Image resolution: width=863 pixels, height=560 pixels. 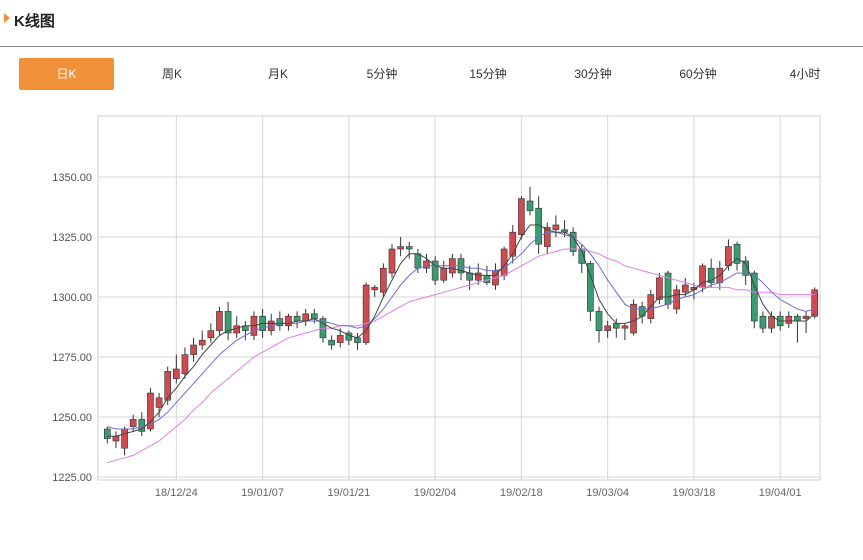 What do you see at coordinates (348, 493) in the screenshot?
I see `x-tick-label: 19/01/21` at bounding box center [348, 493].